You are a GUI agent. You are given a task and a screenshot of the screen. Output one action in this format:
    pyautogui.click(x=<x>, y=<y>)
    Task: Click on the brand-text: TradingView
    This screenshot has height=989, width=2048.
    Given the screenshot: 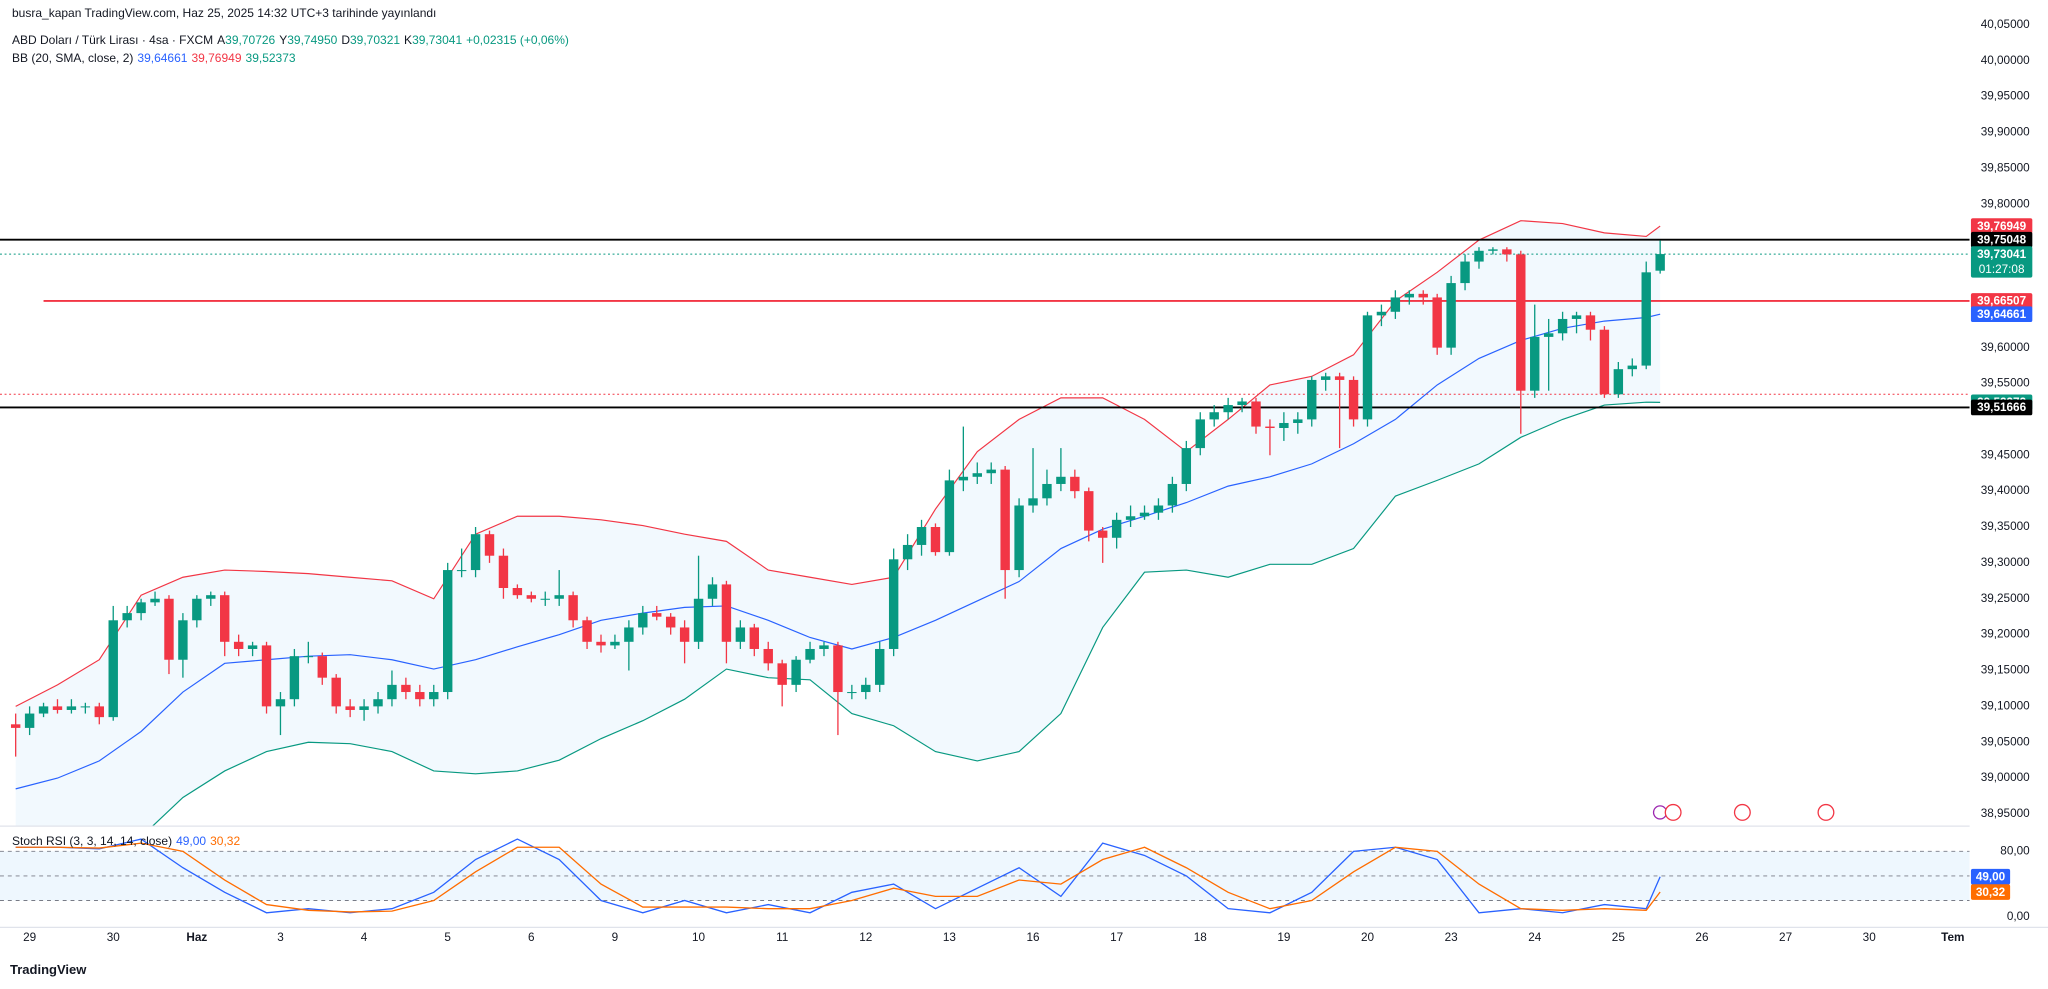 What is the action you would take?
    pyautogui.click(x=48, y=969)
    